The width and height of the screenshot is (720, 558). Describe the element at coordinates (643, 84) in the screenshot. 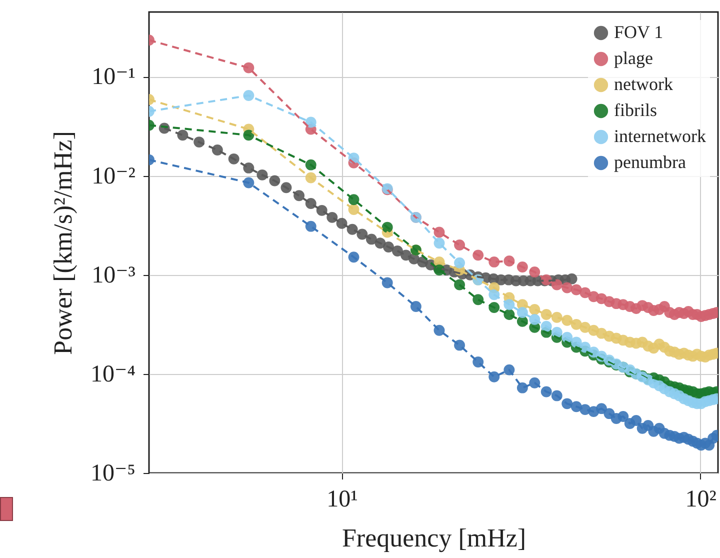

I see `legend-label: network` at that location.